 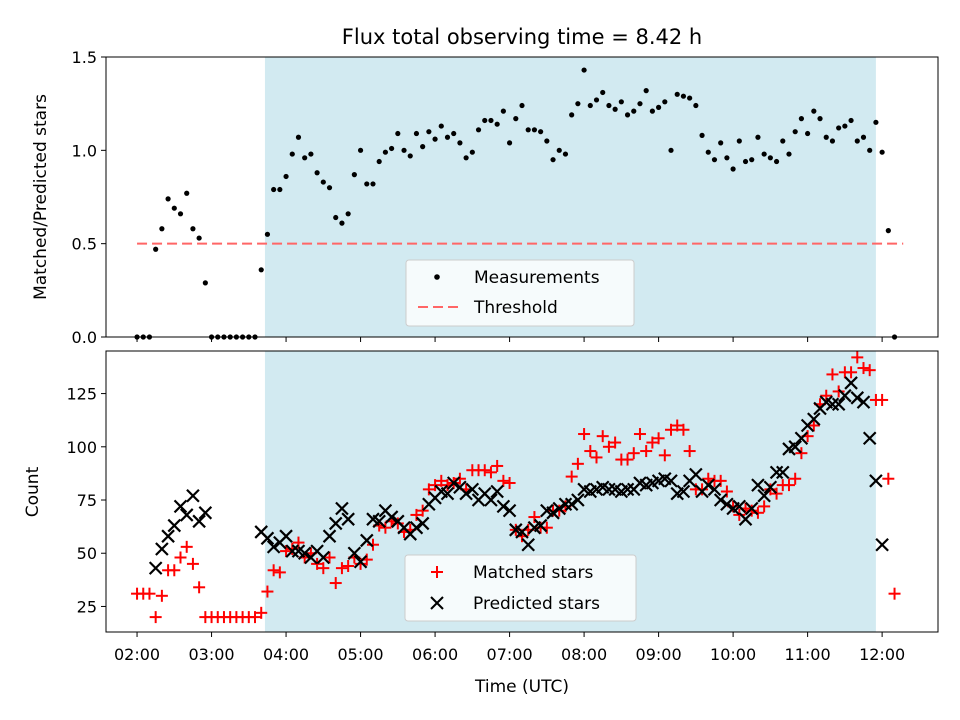 I want to click on legend-measurements-label: Measurements, so click(x=537, y=278).